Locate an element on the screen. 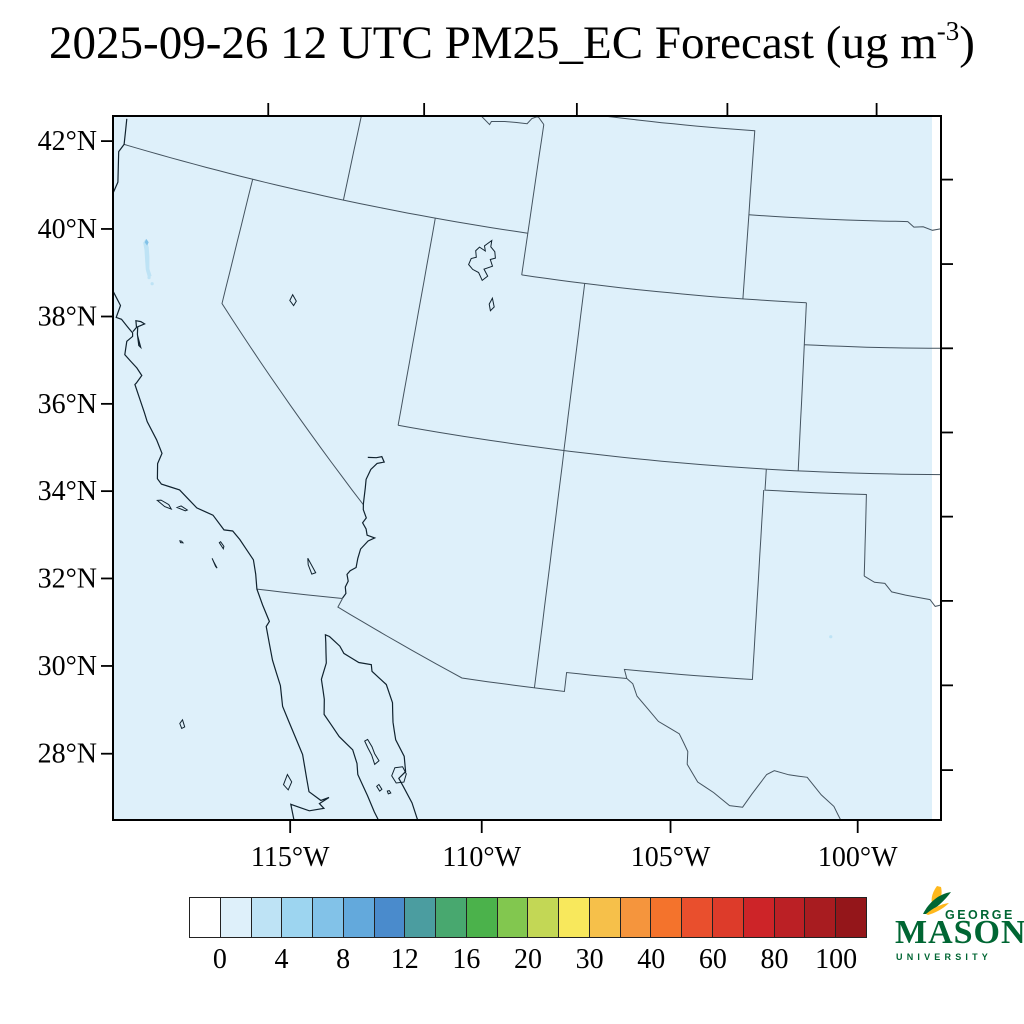  colorbar-tick-label: 30 is located at coordinates (589, 959).